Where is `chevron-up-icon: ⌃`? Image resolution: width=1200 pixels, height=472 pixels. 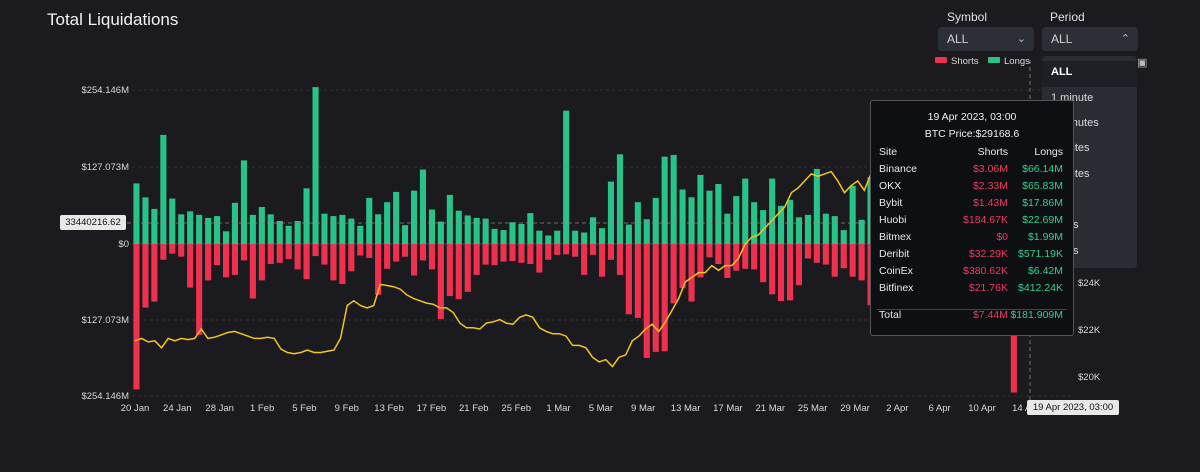 chevron-up-icon: ⌃ is located at coordinates (1125, 39).